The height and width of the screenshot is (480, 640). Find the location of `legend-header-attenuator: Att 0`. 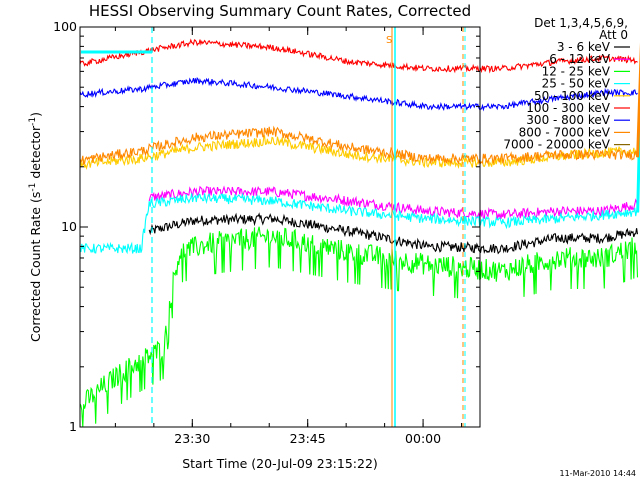

legend-header-attenuator: Att 0 is located at coordinates (613, 35).